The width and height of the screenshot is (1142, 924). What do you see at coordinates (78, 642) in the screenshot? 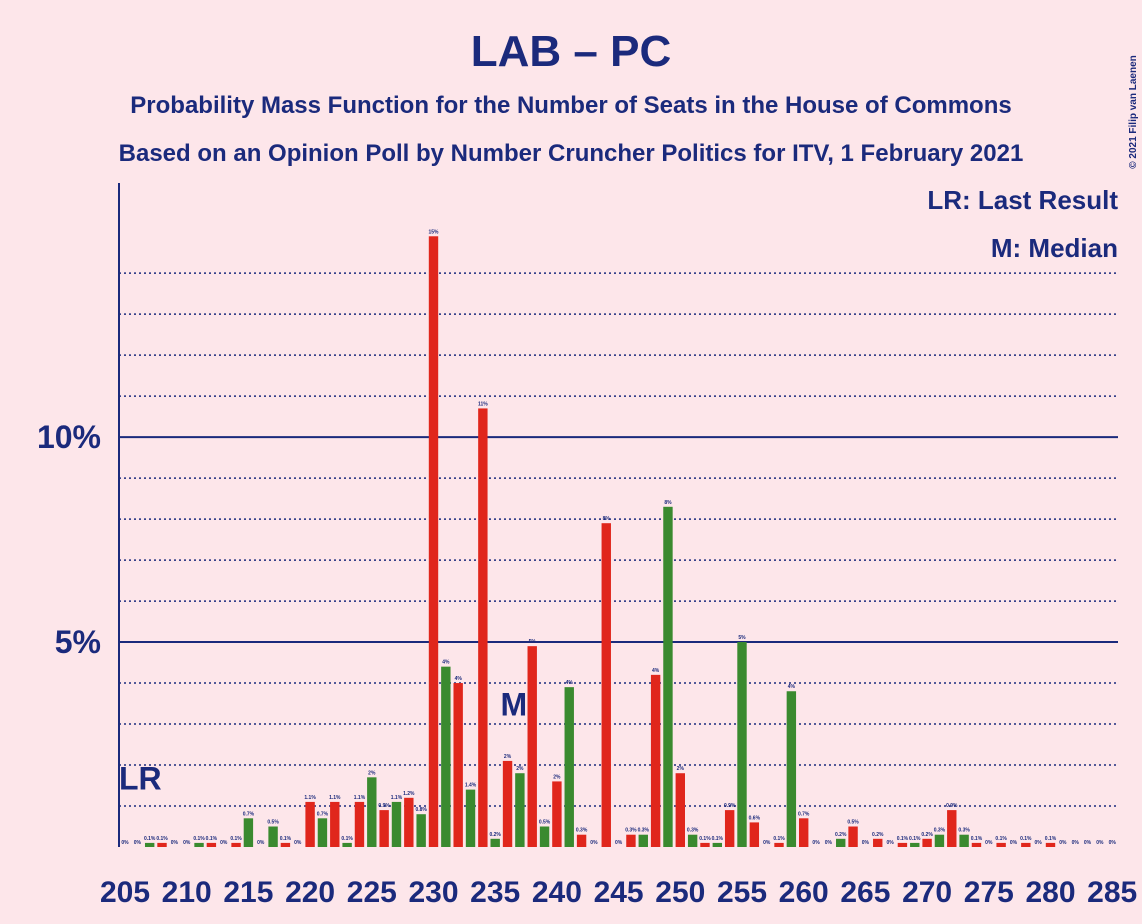
I see `y-tick-label: 5%` at bounding box center [78, 642].